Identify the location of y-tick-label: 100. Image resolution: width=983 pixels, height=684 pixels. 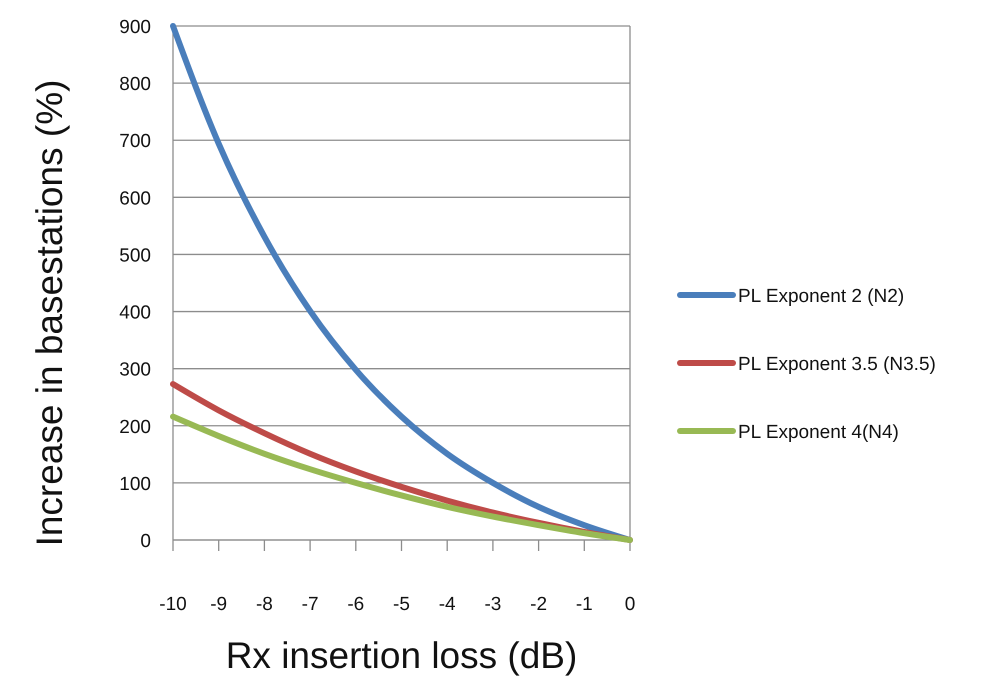
(135, 484).